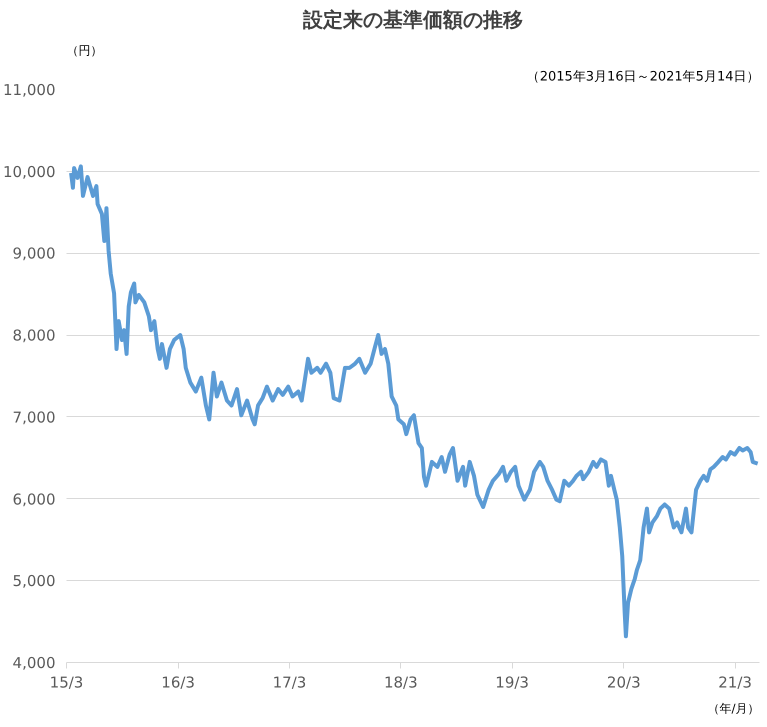  Describe the element at coordinates (178, 683) in the screenshot. I see `x-tick-label: 16/3` at that location.